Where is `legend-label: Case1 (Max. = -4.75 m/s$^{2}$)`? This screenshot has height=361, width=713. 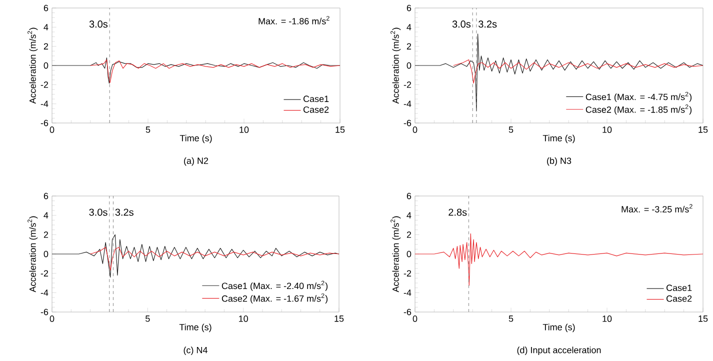
legend-label: Case1 (Max. = -4.75 m/s$^{2}$) is located at coordinates (639, 97).